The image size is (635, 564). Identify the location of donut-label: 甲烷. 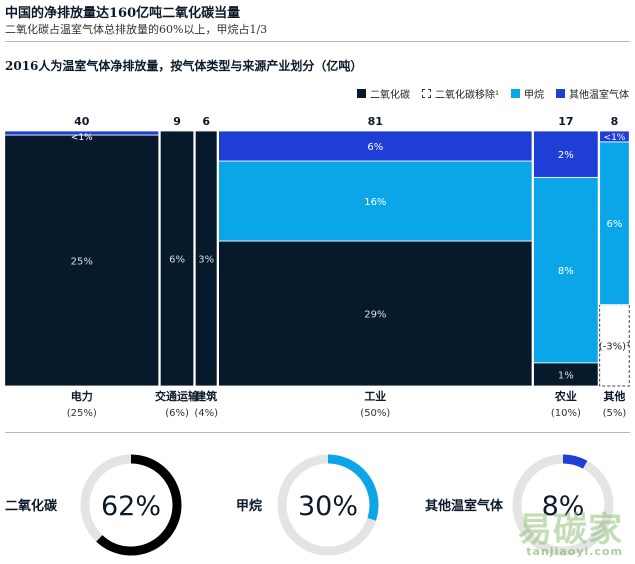
(249, 506).